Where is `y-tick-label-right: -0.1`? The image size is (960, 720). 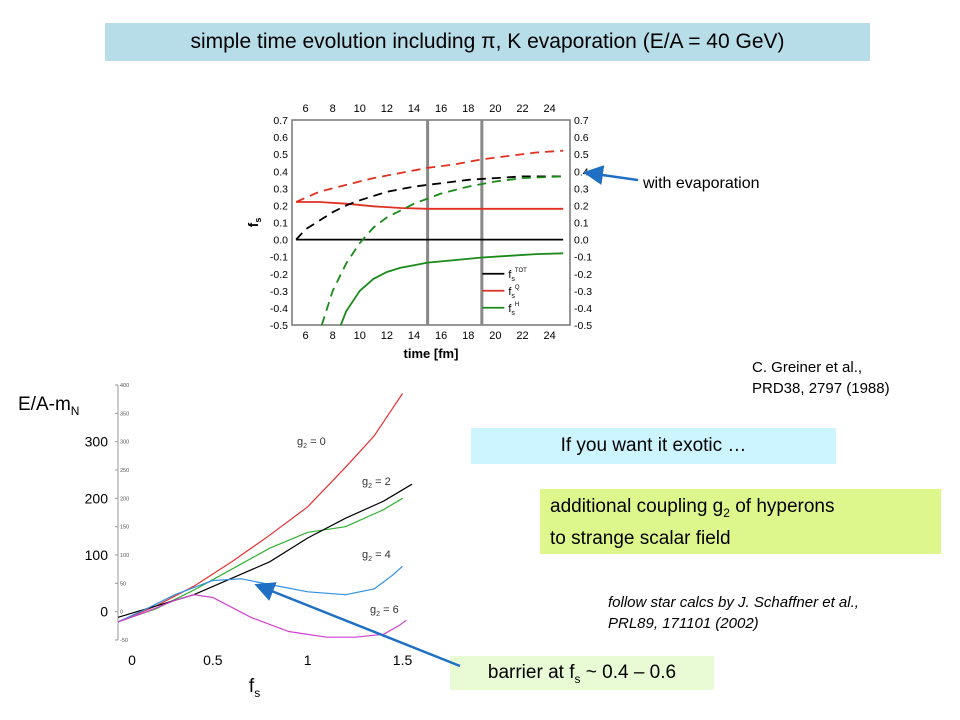 y-tick-label-right: -0.1 is located at coordinates (583, 258).